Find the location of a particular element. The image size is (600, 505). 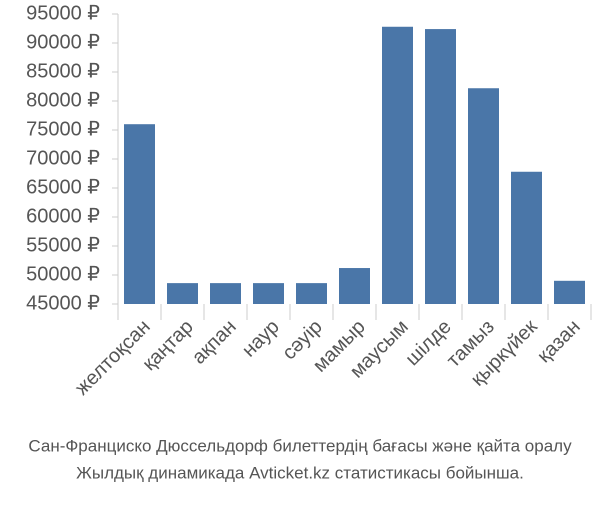

y-tick-label: 60000 ₽ is located at coordinates (63, 216).